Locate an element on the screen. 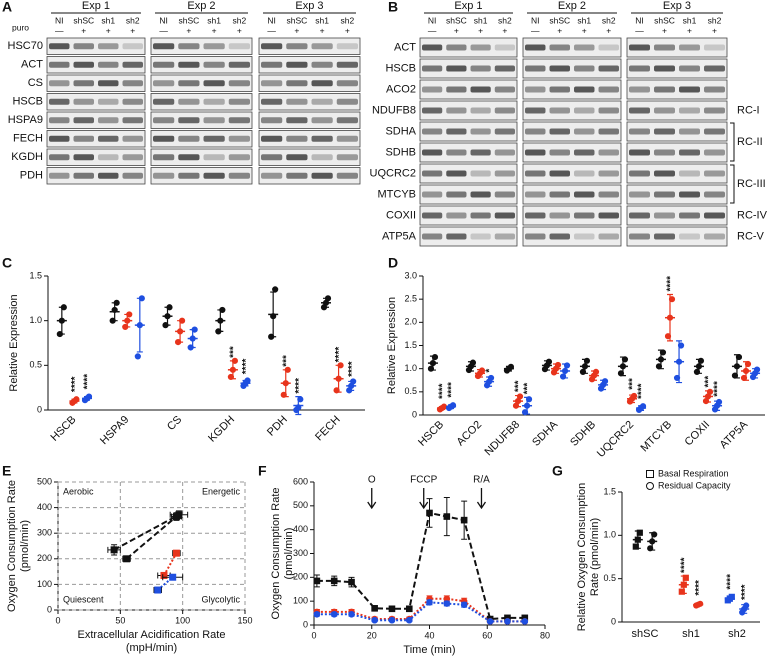 The image size is (767, 661). y-tick-label: 200 is located at coordinates (300, 577).